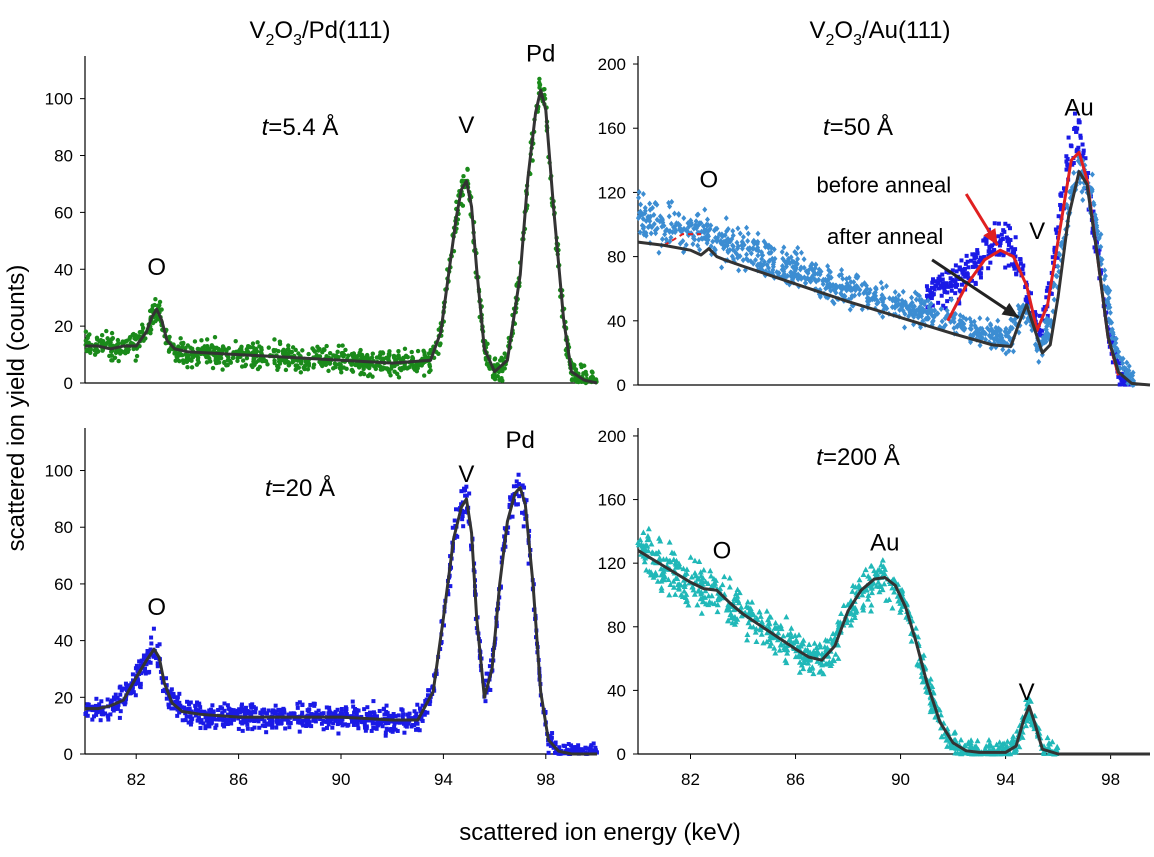 This screenshot has width=1154, height=857. I want to click on x-tick-label: 90, so click(341, 779).